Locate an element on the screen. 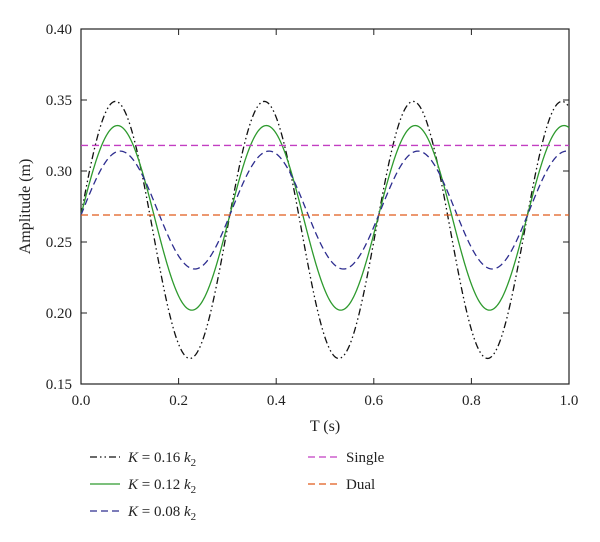  x-tick-label: 0.0 is located at coordinates (81, 401).